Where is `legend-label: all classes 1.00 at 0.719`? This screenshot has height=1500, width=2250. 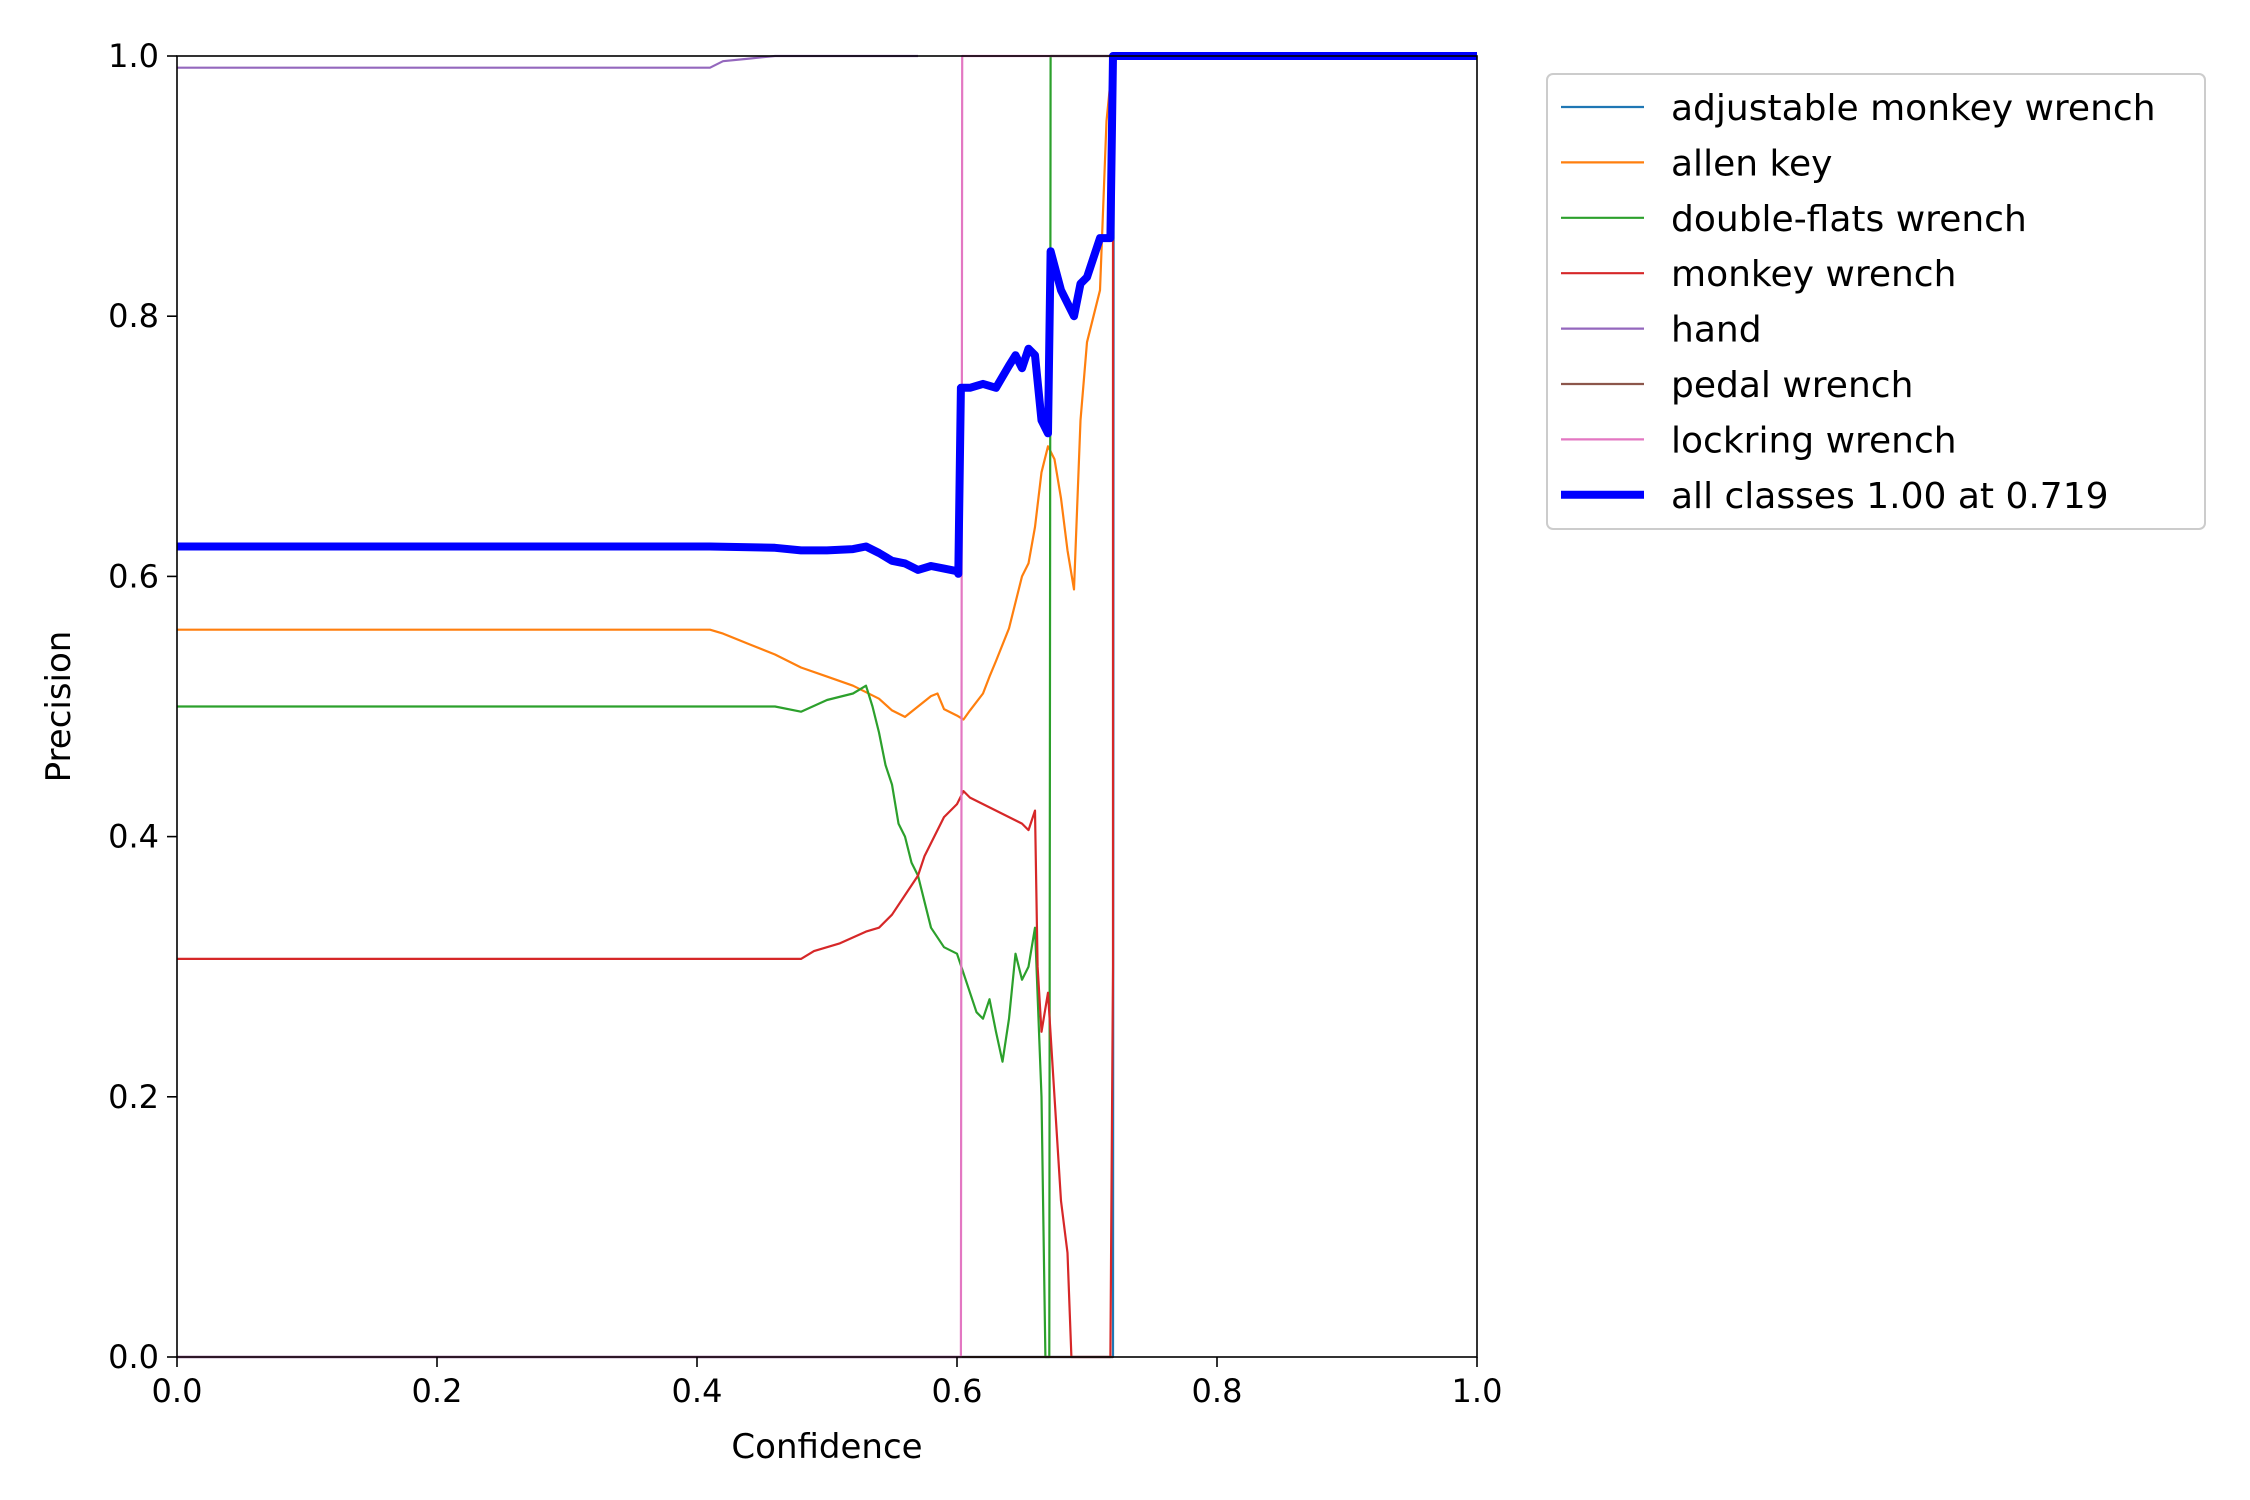
legend-label: all classes 1.00 at 0.719 is located at coordinates (1890, 496).